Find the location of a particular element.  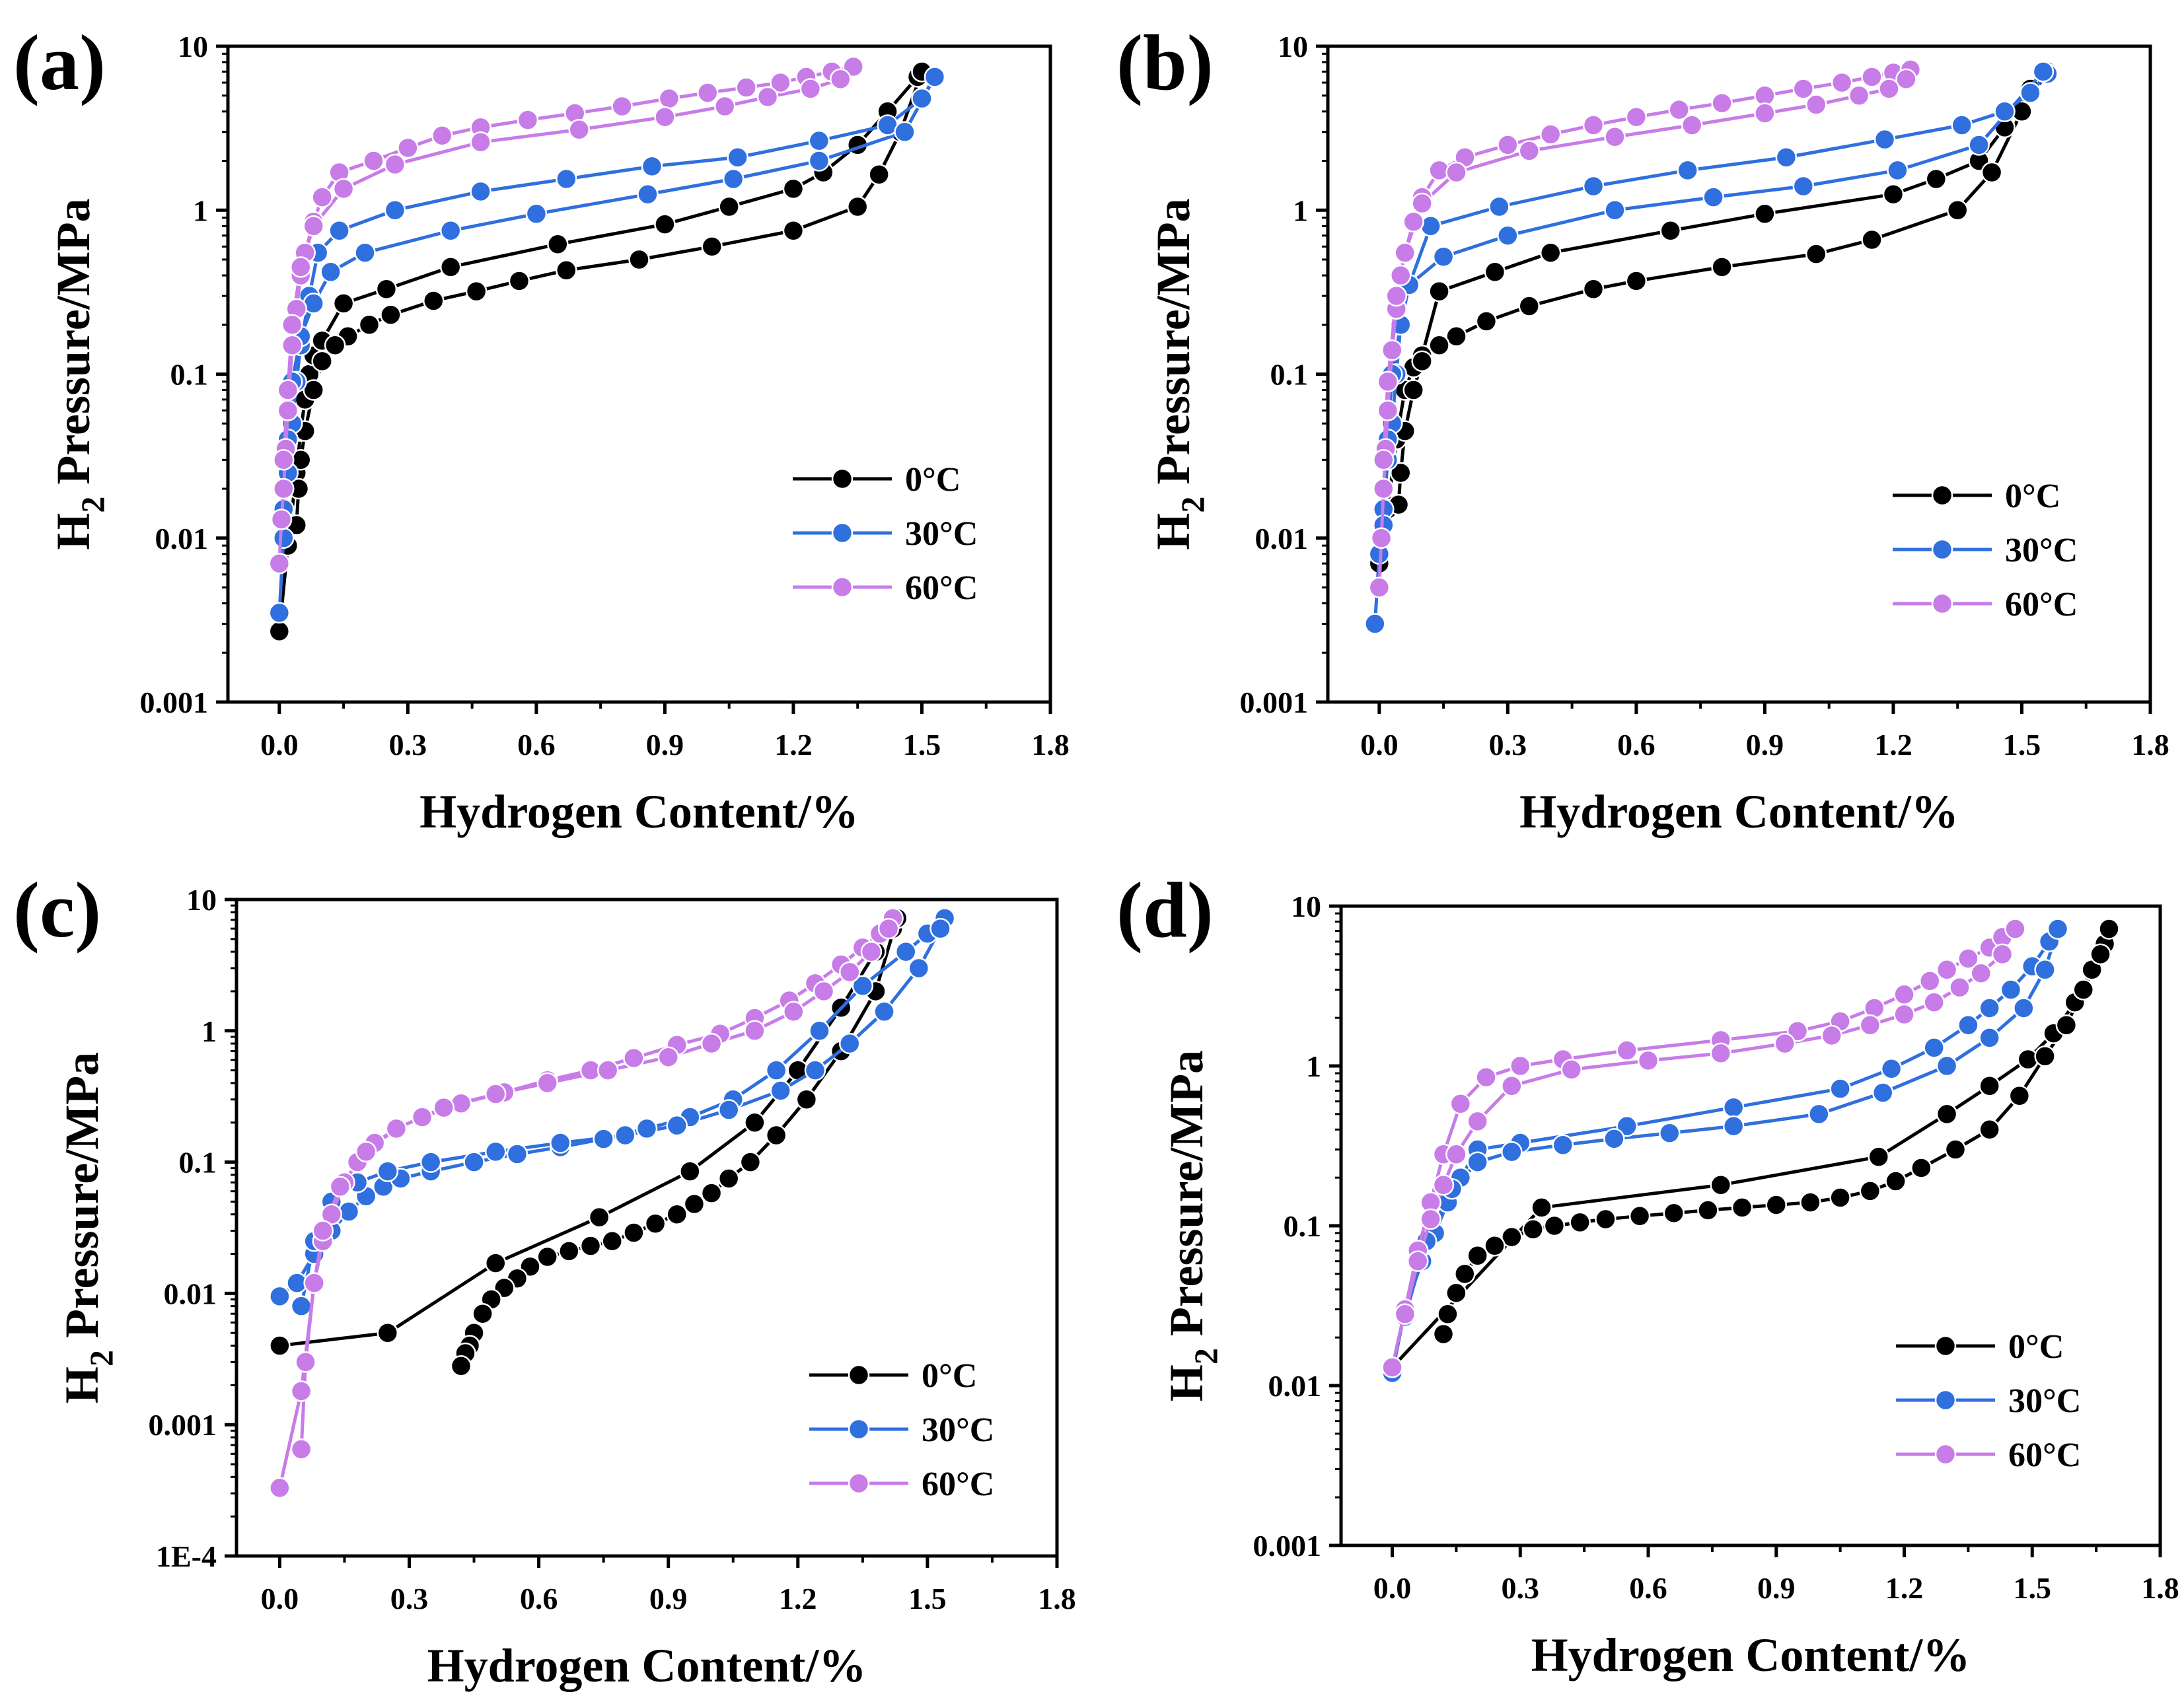

x-tick-label: 0.0 is located at coordinates (279, 744).